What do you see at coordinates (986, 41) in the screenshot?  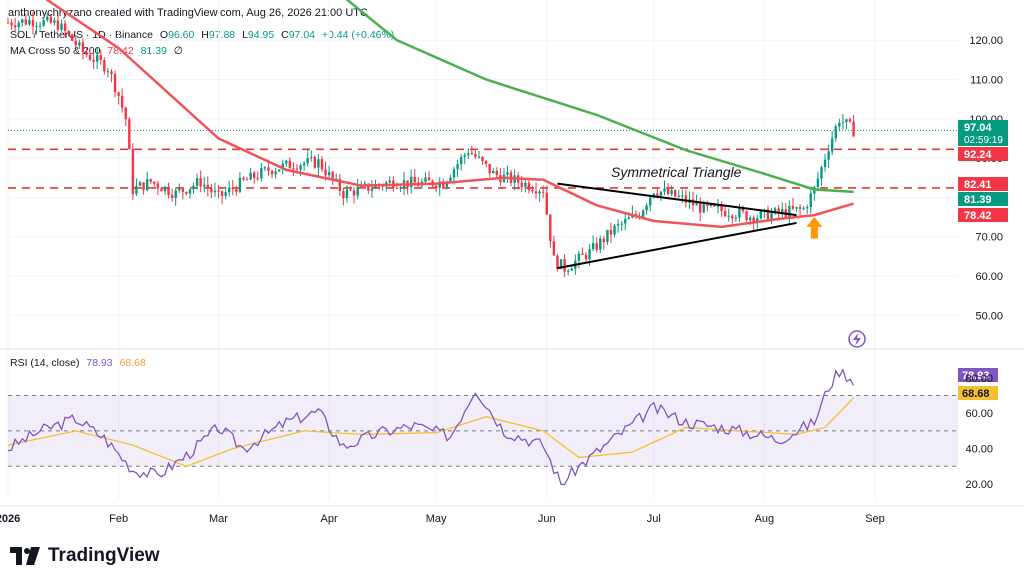 I see `price-tick-label: 120.00` at bounding box center [986, 41].